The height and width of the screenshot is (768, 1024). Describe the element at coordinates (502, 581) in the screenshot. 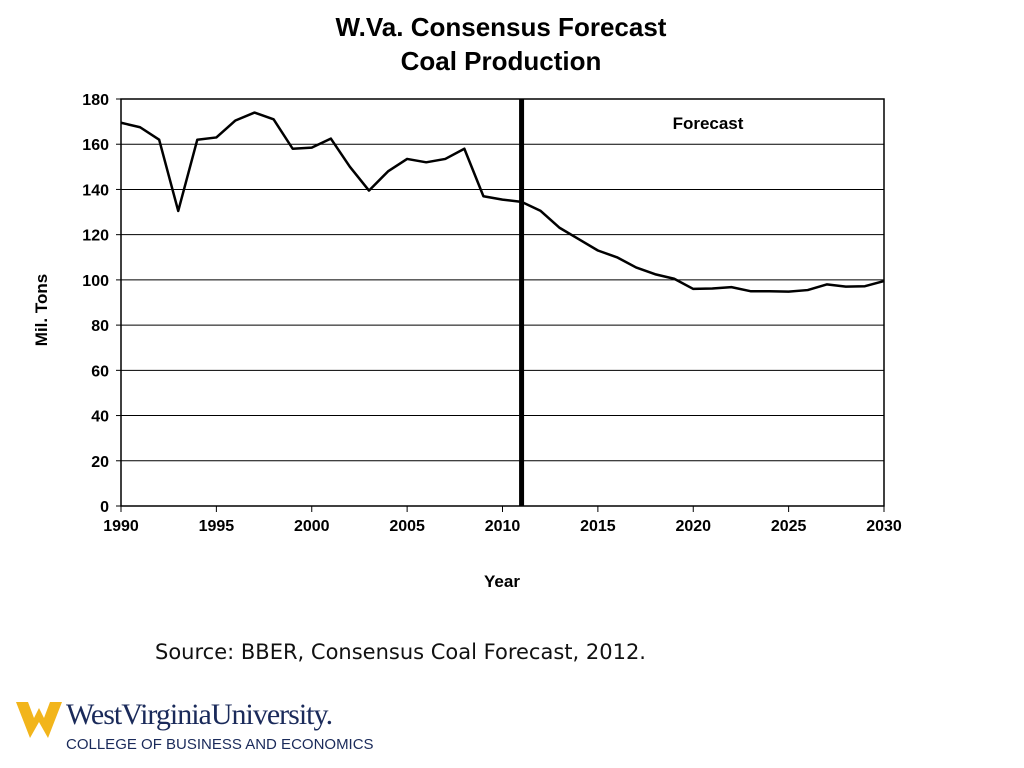

I see `x-axis-label: Year` at that location.